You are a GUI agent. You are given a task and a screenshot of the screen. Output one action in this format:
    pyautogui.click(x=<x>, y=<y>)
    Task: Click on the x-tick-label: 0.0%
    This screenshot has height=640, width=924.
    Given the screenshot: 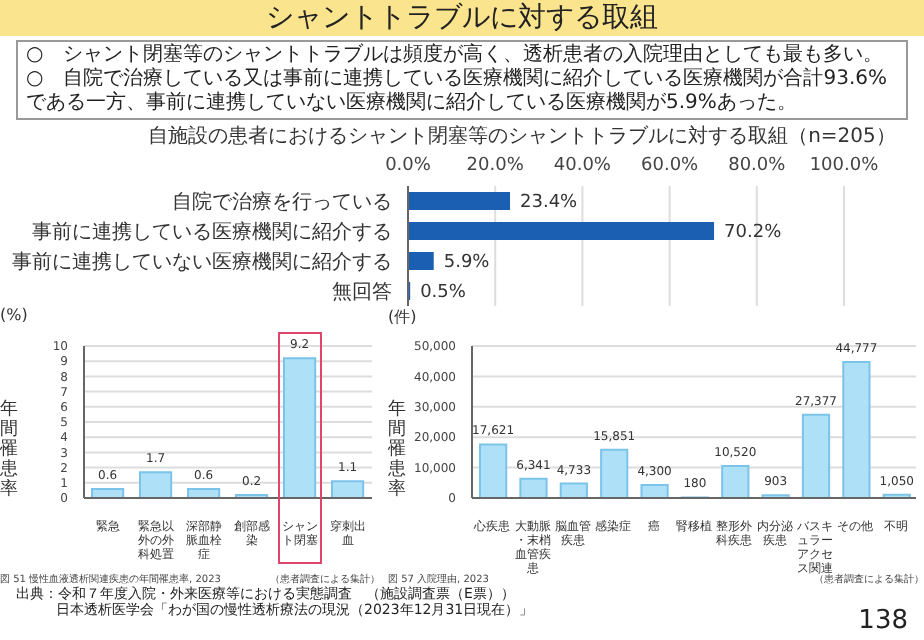 What is the action you would take?
    pyautogui.click(x=408, y=166)
    